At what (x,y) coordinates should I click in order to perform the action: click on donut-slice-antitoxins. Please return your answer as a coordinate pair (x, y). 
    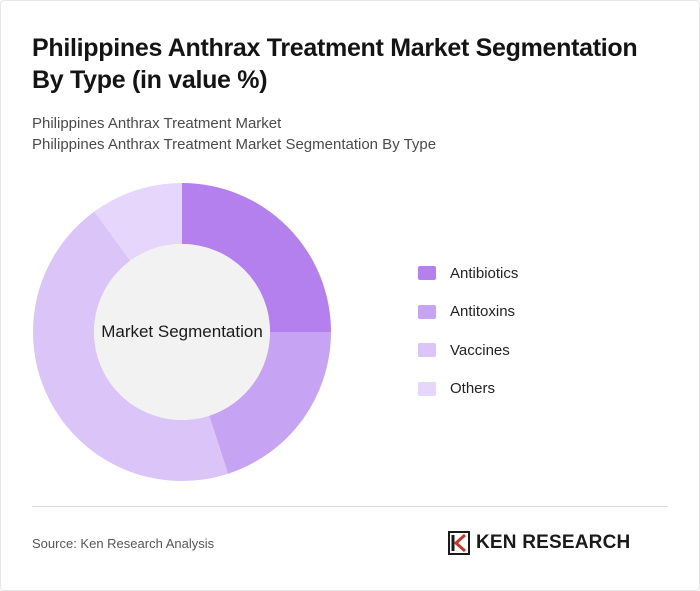
    Looking at the image, I should click on (270, 403).